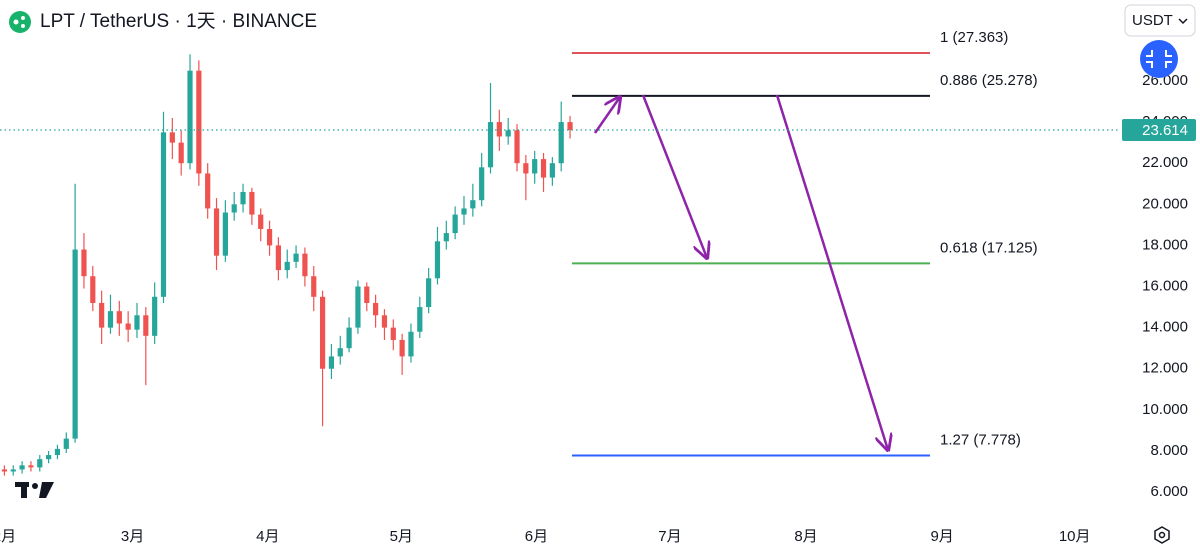 This screenshot has height=554, width=1200. What do you see at coordinates (989, 247) in the screenshot?
I see `level-label: 0.618 (17.125)` at bounding box center [989, 247].